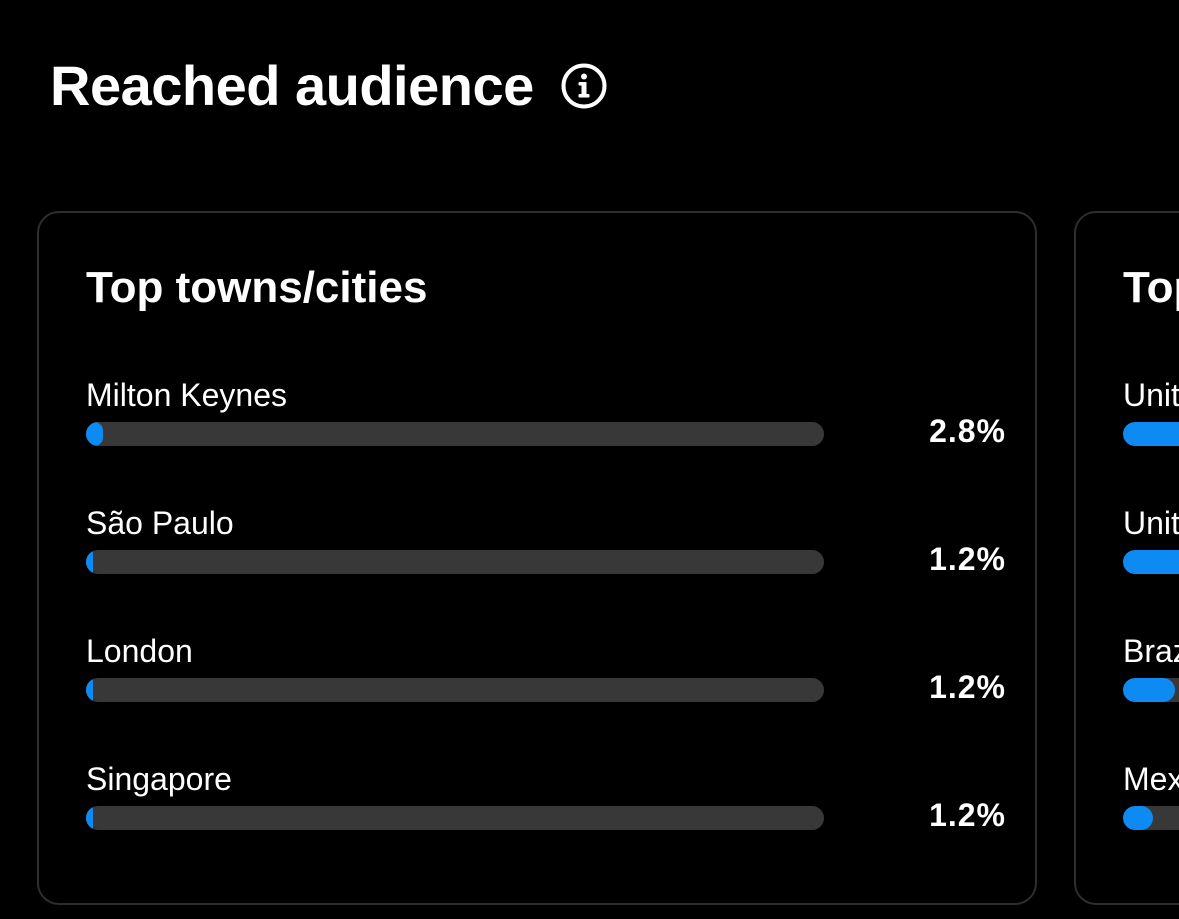 The width and height of the screenshot is (1179, 919). I want to click on list-item: Singapore 1.2%, so click(546, 809).